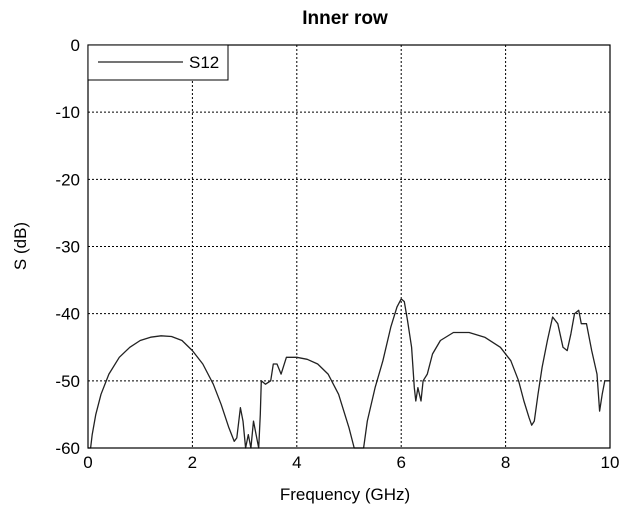 Image resolution: width=627 pixels, height=509 pixels. Describe the element at coordinates (67, 381) in the screenshot. I see `y-tick-label: -50` at that location.